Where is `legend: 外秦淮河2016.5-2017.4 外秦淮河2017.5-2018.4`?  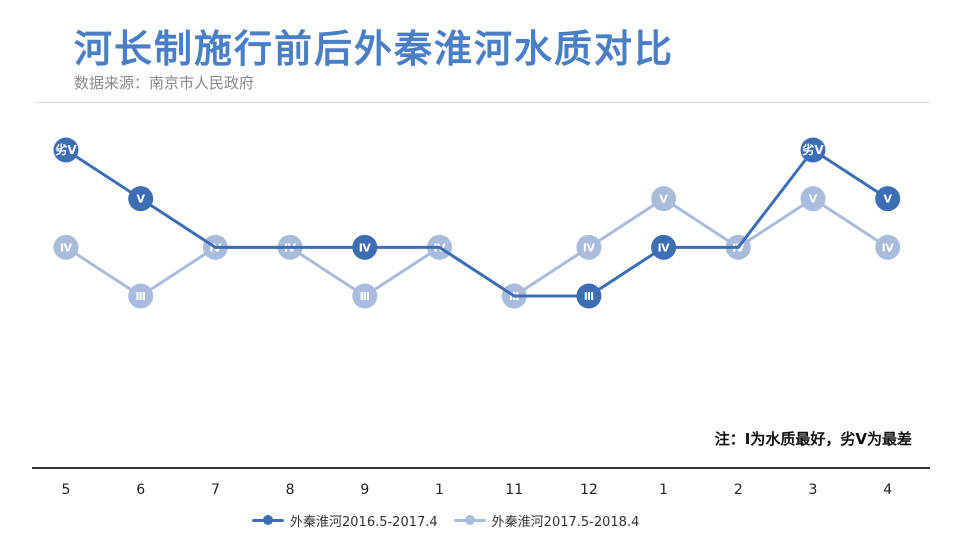 legend: 外秦淮河2016.5-2017.4 外秦淮河2017.5-2018.4 is located at coordinates (451, 520).